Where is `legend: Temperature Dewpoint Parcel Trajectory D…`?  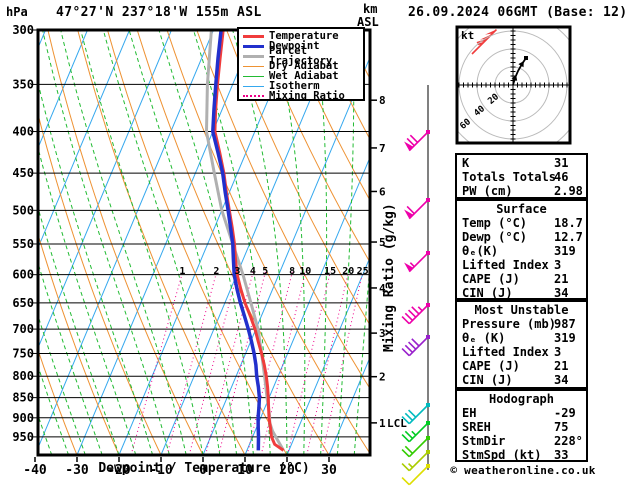 legend: Temperature Dewpoint Parcel Trajectory D… is located at coordinates (301, 64).